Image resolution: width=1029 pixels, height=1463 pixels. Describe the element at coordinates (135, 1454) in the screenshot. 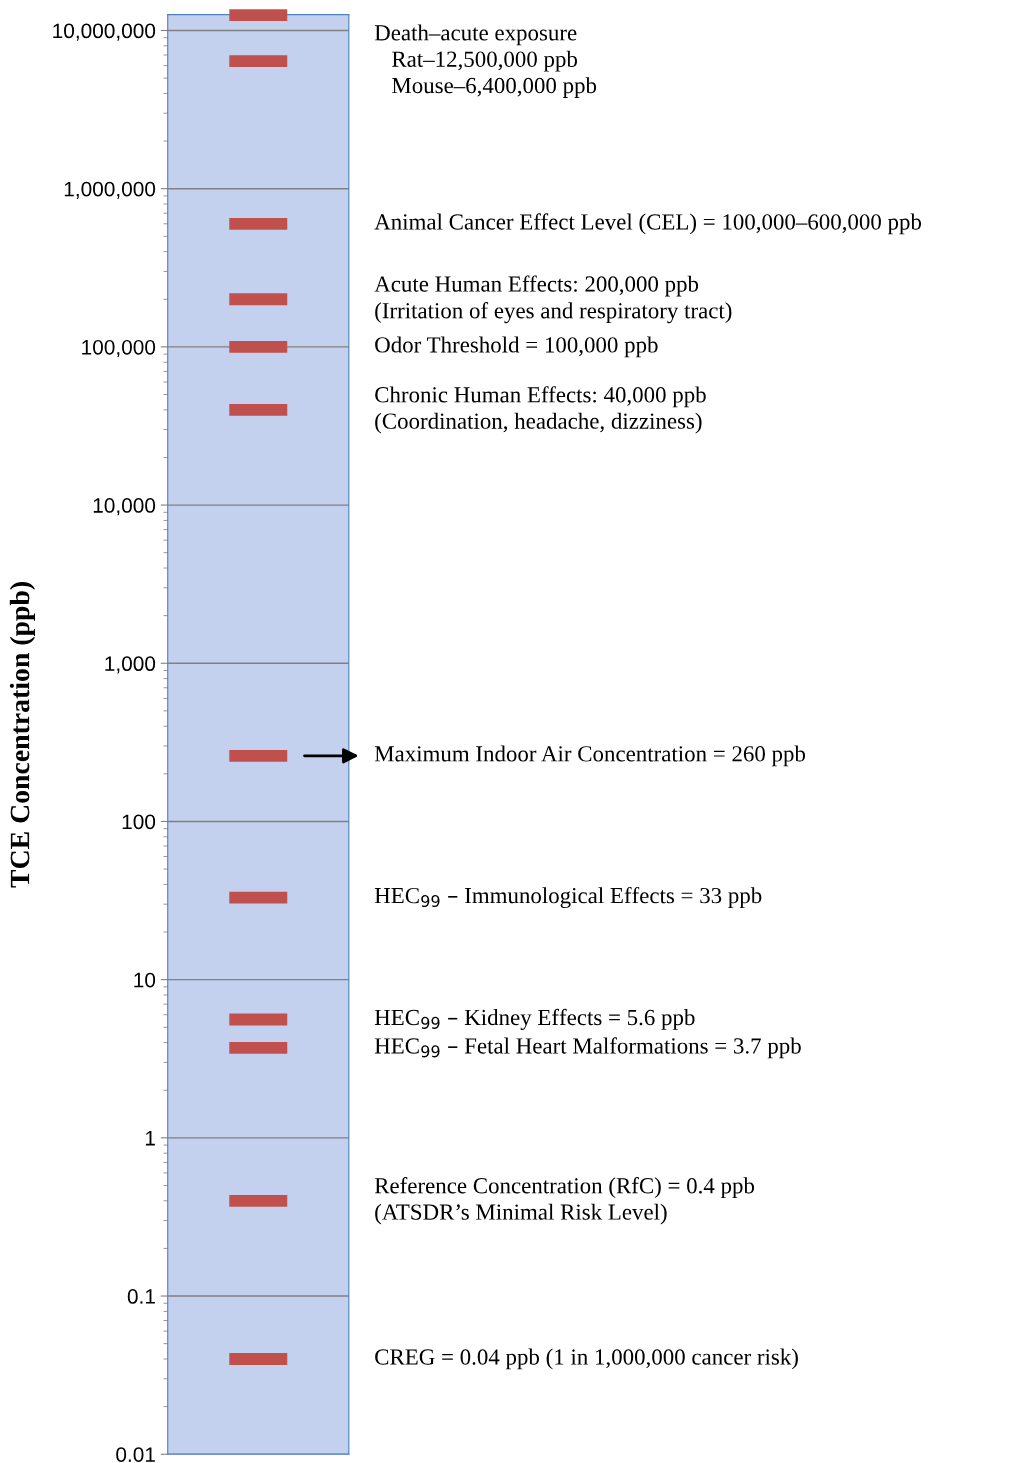

I see `y-tick-label: 0.01` at that location.